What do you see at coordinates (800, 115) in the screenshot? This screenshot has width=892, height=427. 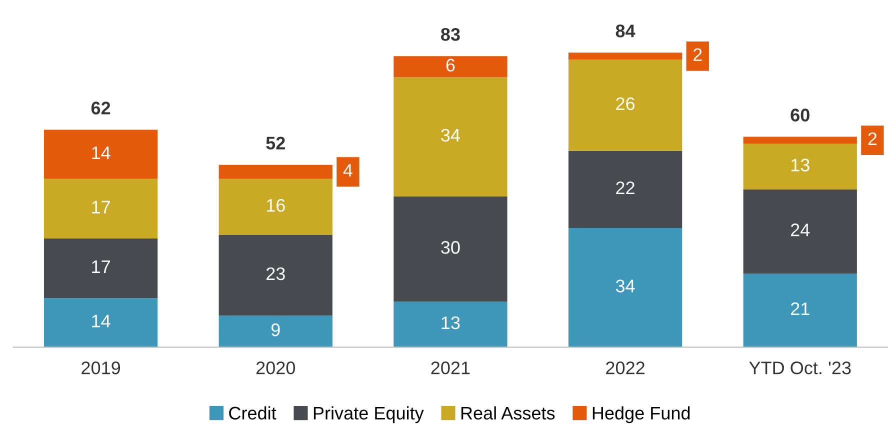 I see `total-label: 60` at bounding box center [800, 115].